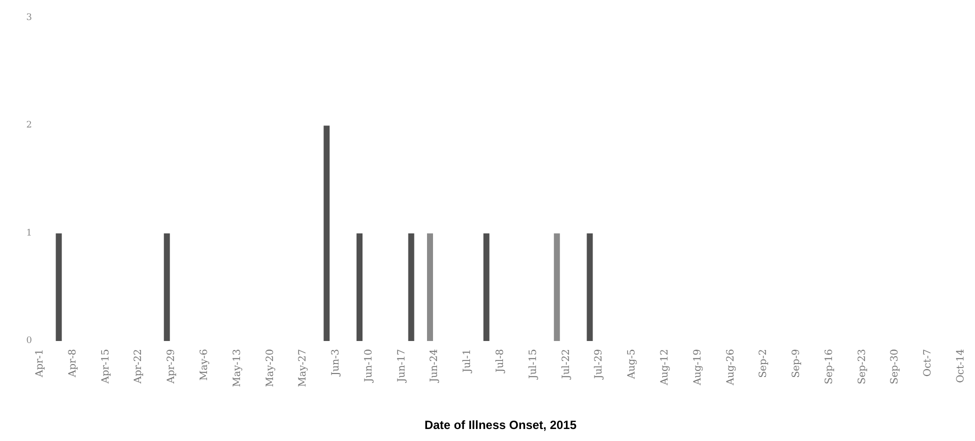 This screenshot has width=975, height=441. What do you see at coordinates (29, 125) in the screenshot?
I see `y-tick-label: 2` at bounding box center [29, 125].